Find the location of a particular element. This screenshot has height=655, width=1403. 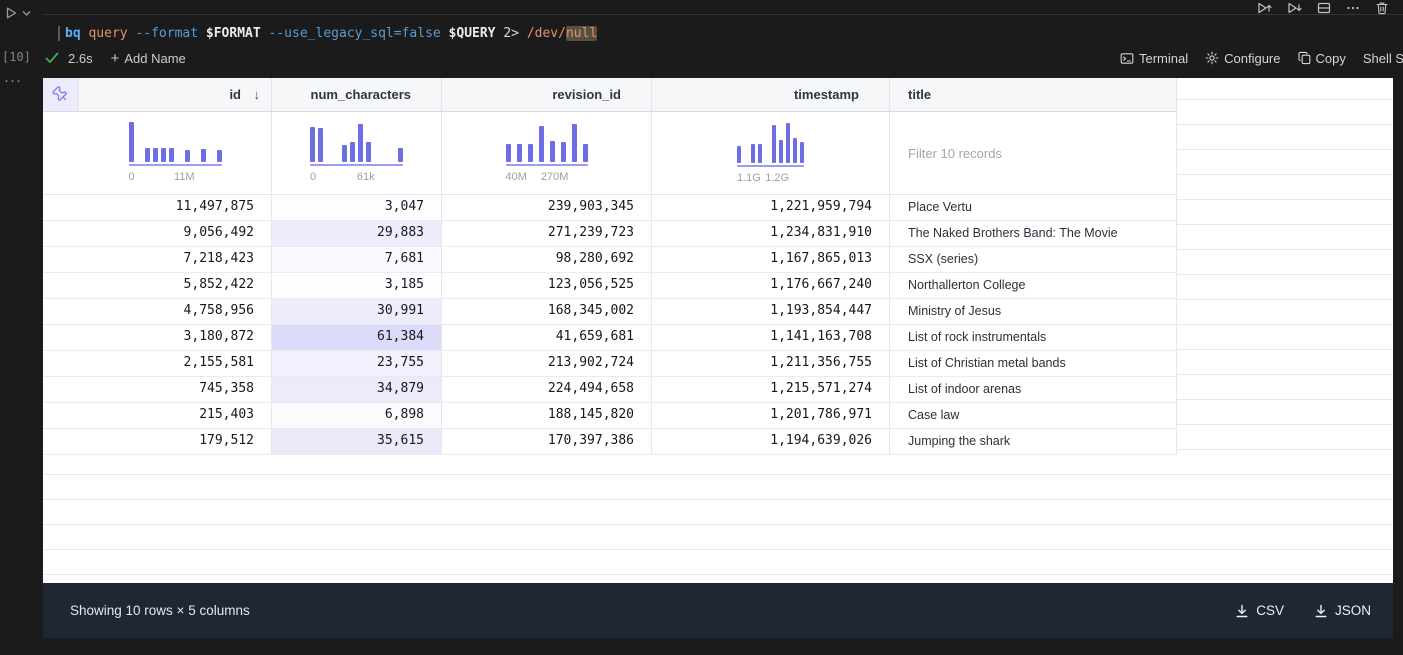

run-below-icon is located at coordinates (1294, 8).